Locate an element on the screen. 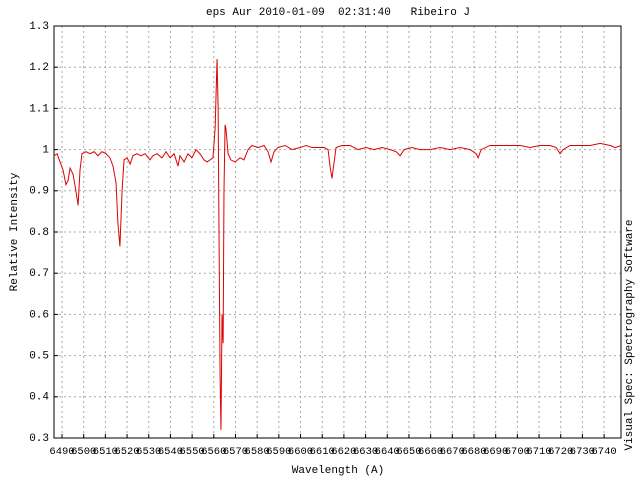  x-tick-label: 6630 is located at coordinates (365, 452).